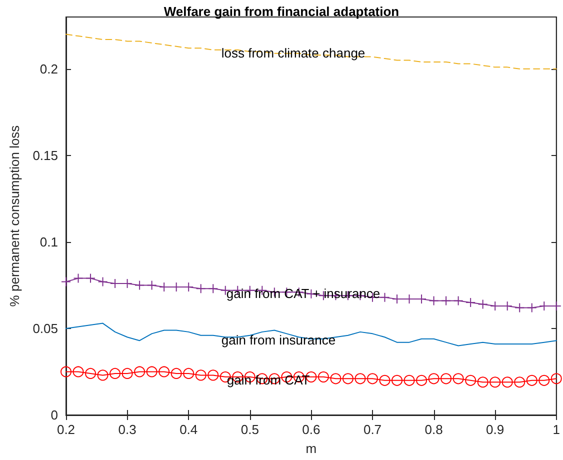 The height and width of the screenshot is (460, 563). I want to click on chart-title: Welfare gain from financial adaptation, so click(282, 11).